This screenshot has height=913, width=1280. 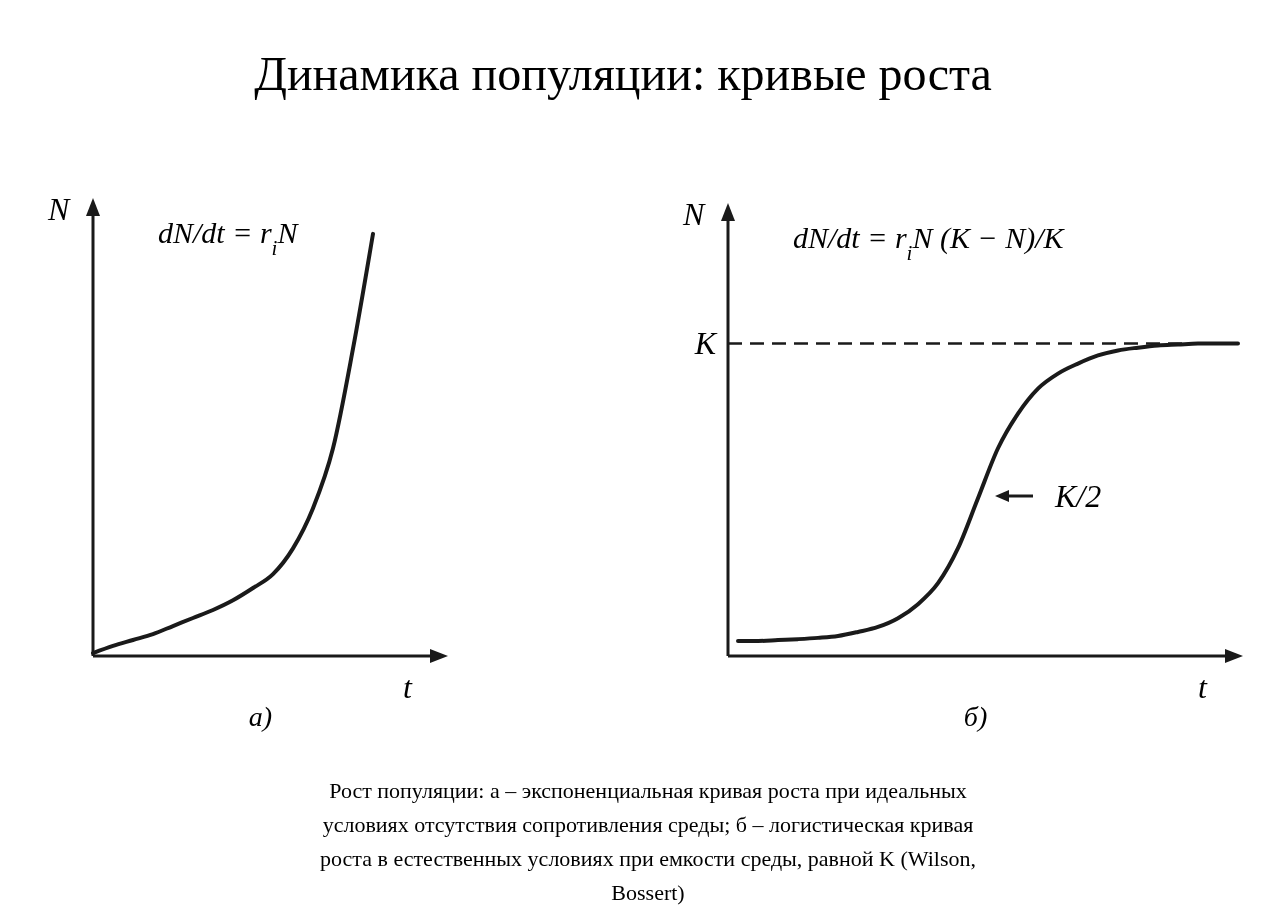 I want to click on text: а), so click(x=260, y=716).